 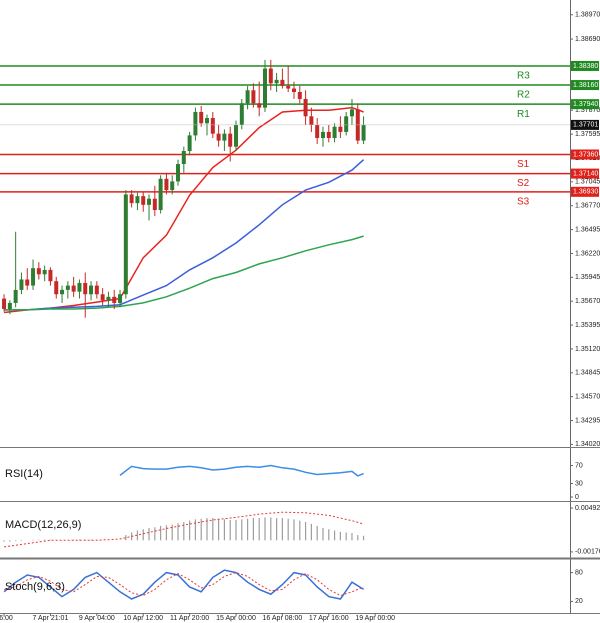 What do you see at coordinates (587, 253) in the screenshot?
I see `y-tick-label: 1.36220` at bounding box center [587, 253].